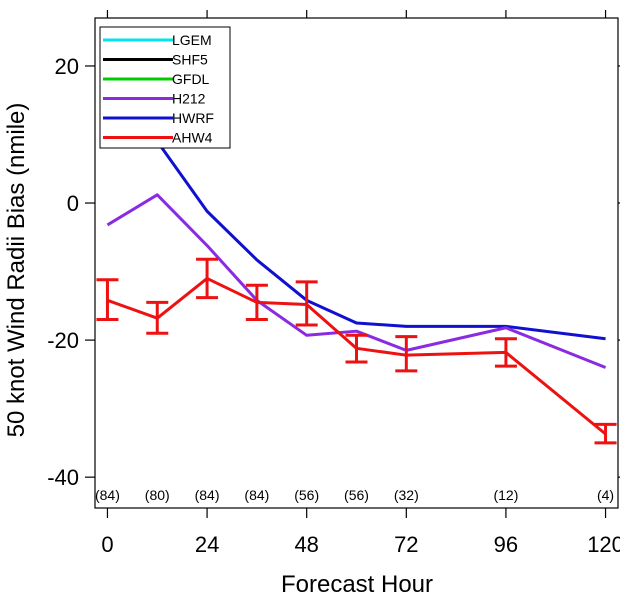  What do you see at coordinates (192, 40) in the screenshot?
I see `legend-label: LGEM` at bounding box center [192, 40].